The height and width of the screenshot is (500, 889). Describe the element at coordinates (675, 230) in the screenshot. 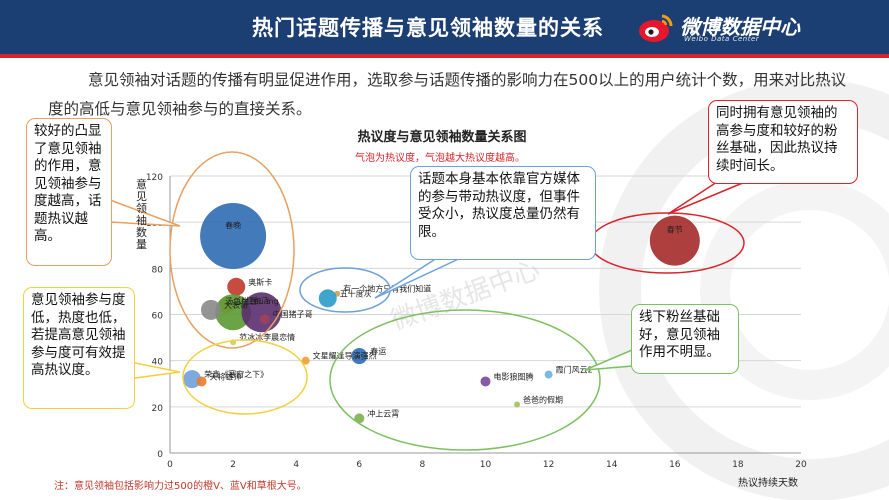

I see `bubble-label: 春节` at that location.